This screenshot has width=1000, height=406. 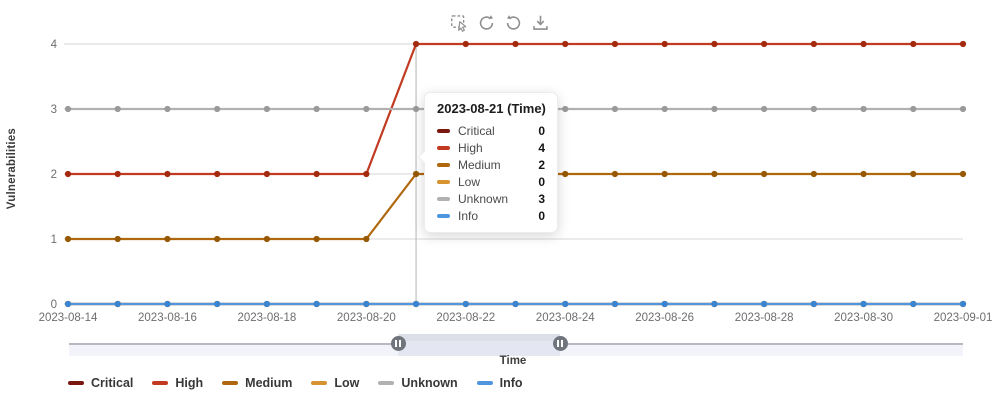 I want to click on tooltip-row-high: High 4, so click(x=491, y=147).